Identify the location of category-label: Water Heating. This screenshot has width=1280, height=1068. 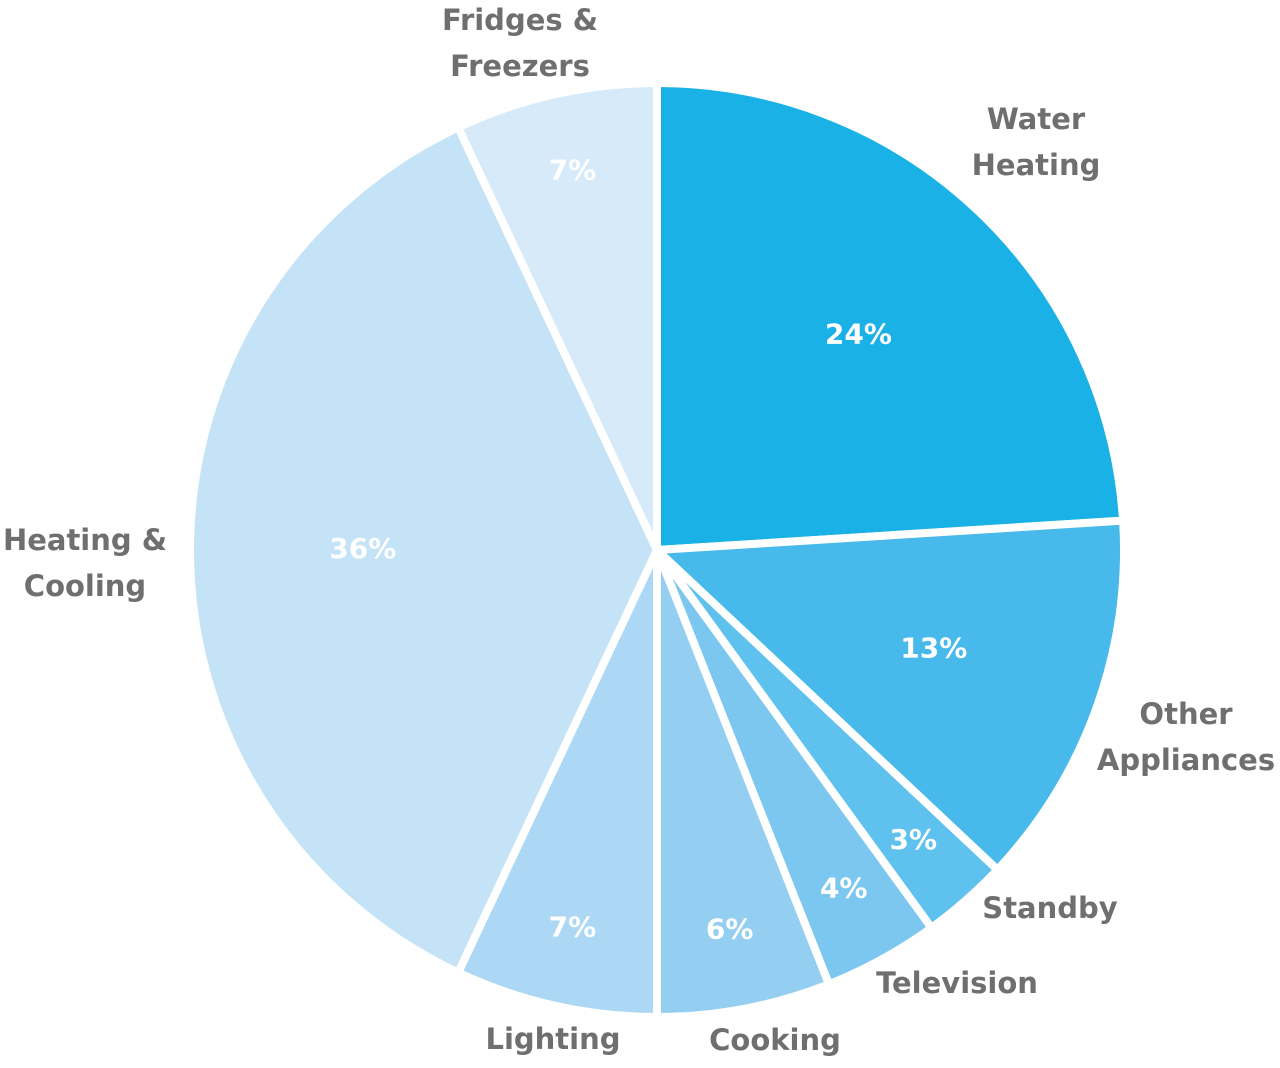
(1036, 142).